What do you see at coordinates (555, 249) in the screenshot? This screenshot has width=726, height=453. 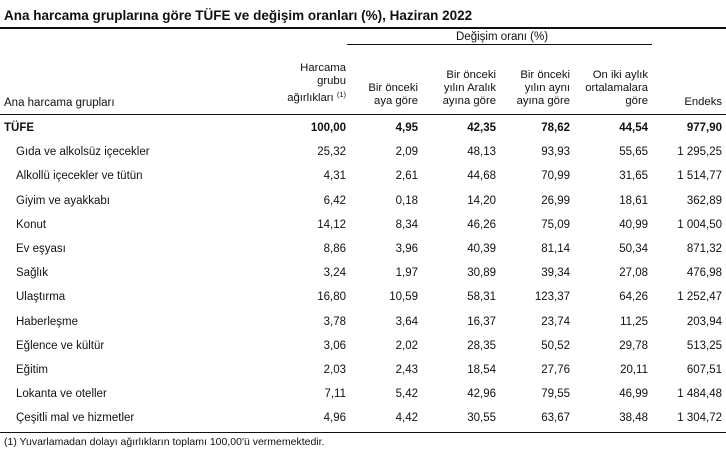 I see `cell-year: 81,14` at bounding box center [555, 249].